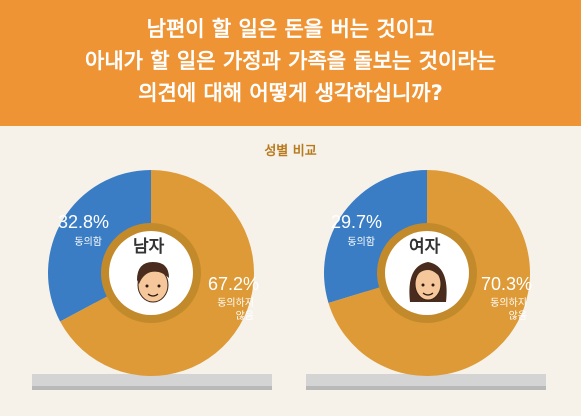  I want to click on male-disagree-label-line2: 않음, so click(244, 316).